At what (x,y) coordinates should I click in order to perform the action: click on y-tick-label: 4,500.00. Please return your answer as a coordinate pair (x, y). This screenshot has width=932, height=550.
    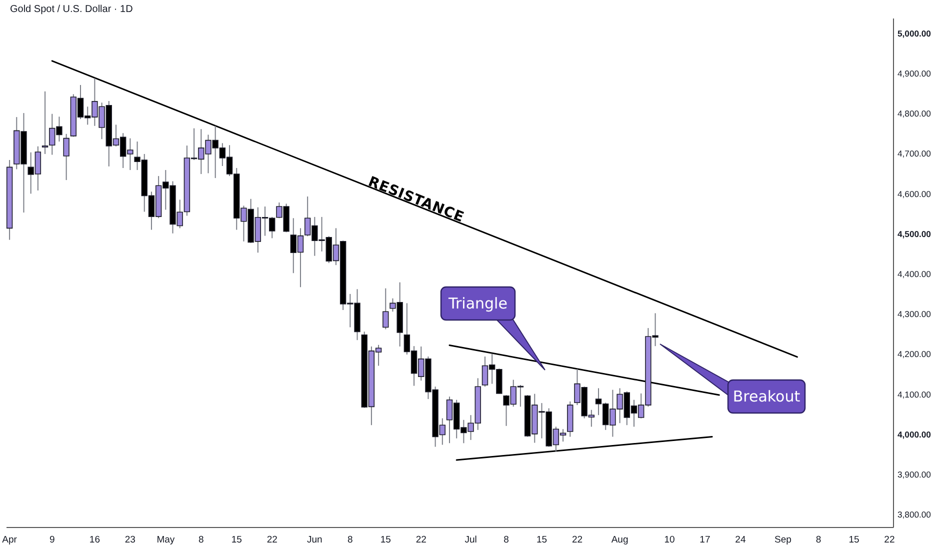
    Looking at the image, I should click on (915, 233).